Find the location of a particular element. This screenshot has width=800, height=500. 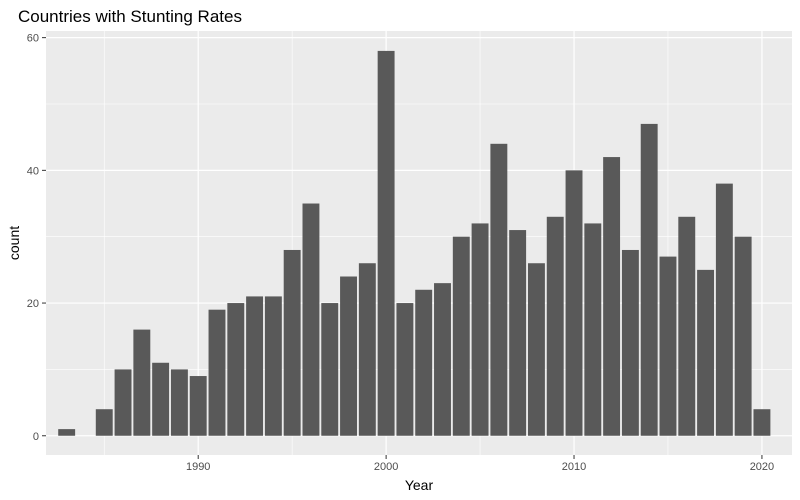

bar-1996 is located at coordinates (311, 319).